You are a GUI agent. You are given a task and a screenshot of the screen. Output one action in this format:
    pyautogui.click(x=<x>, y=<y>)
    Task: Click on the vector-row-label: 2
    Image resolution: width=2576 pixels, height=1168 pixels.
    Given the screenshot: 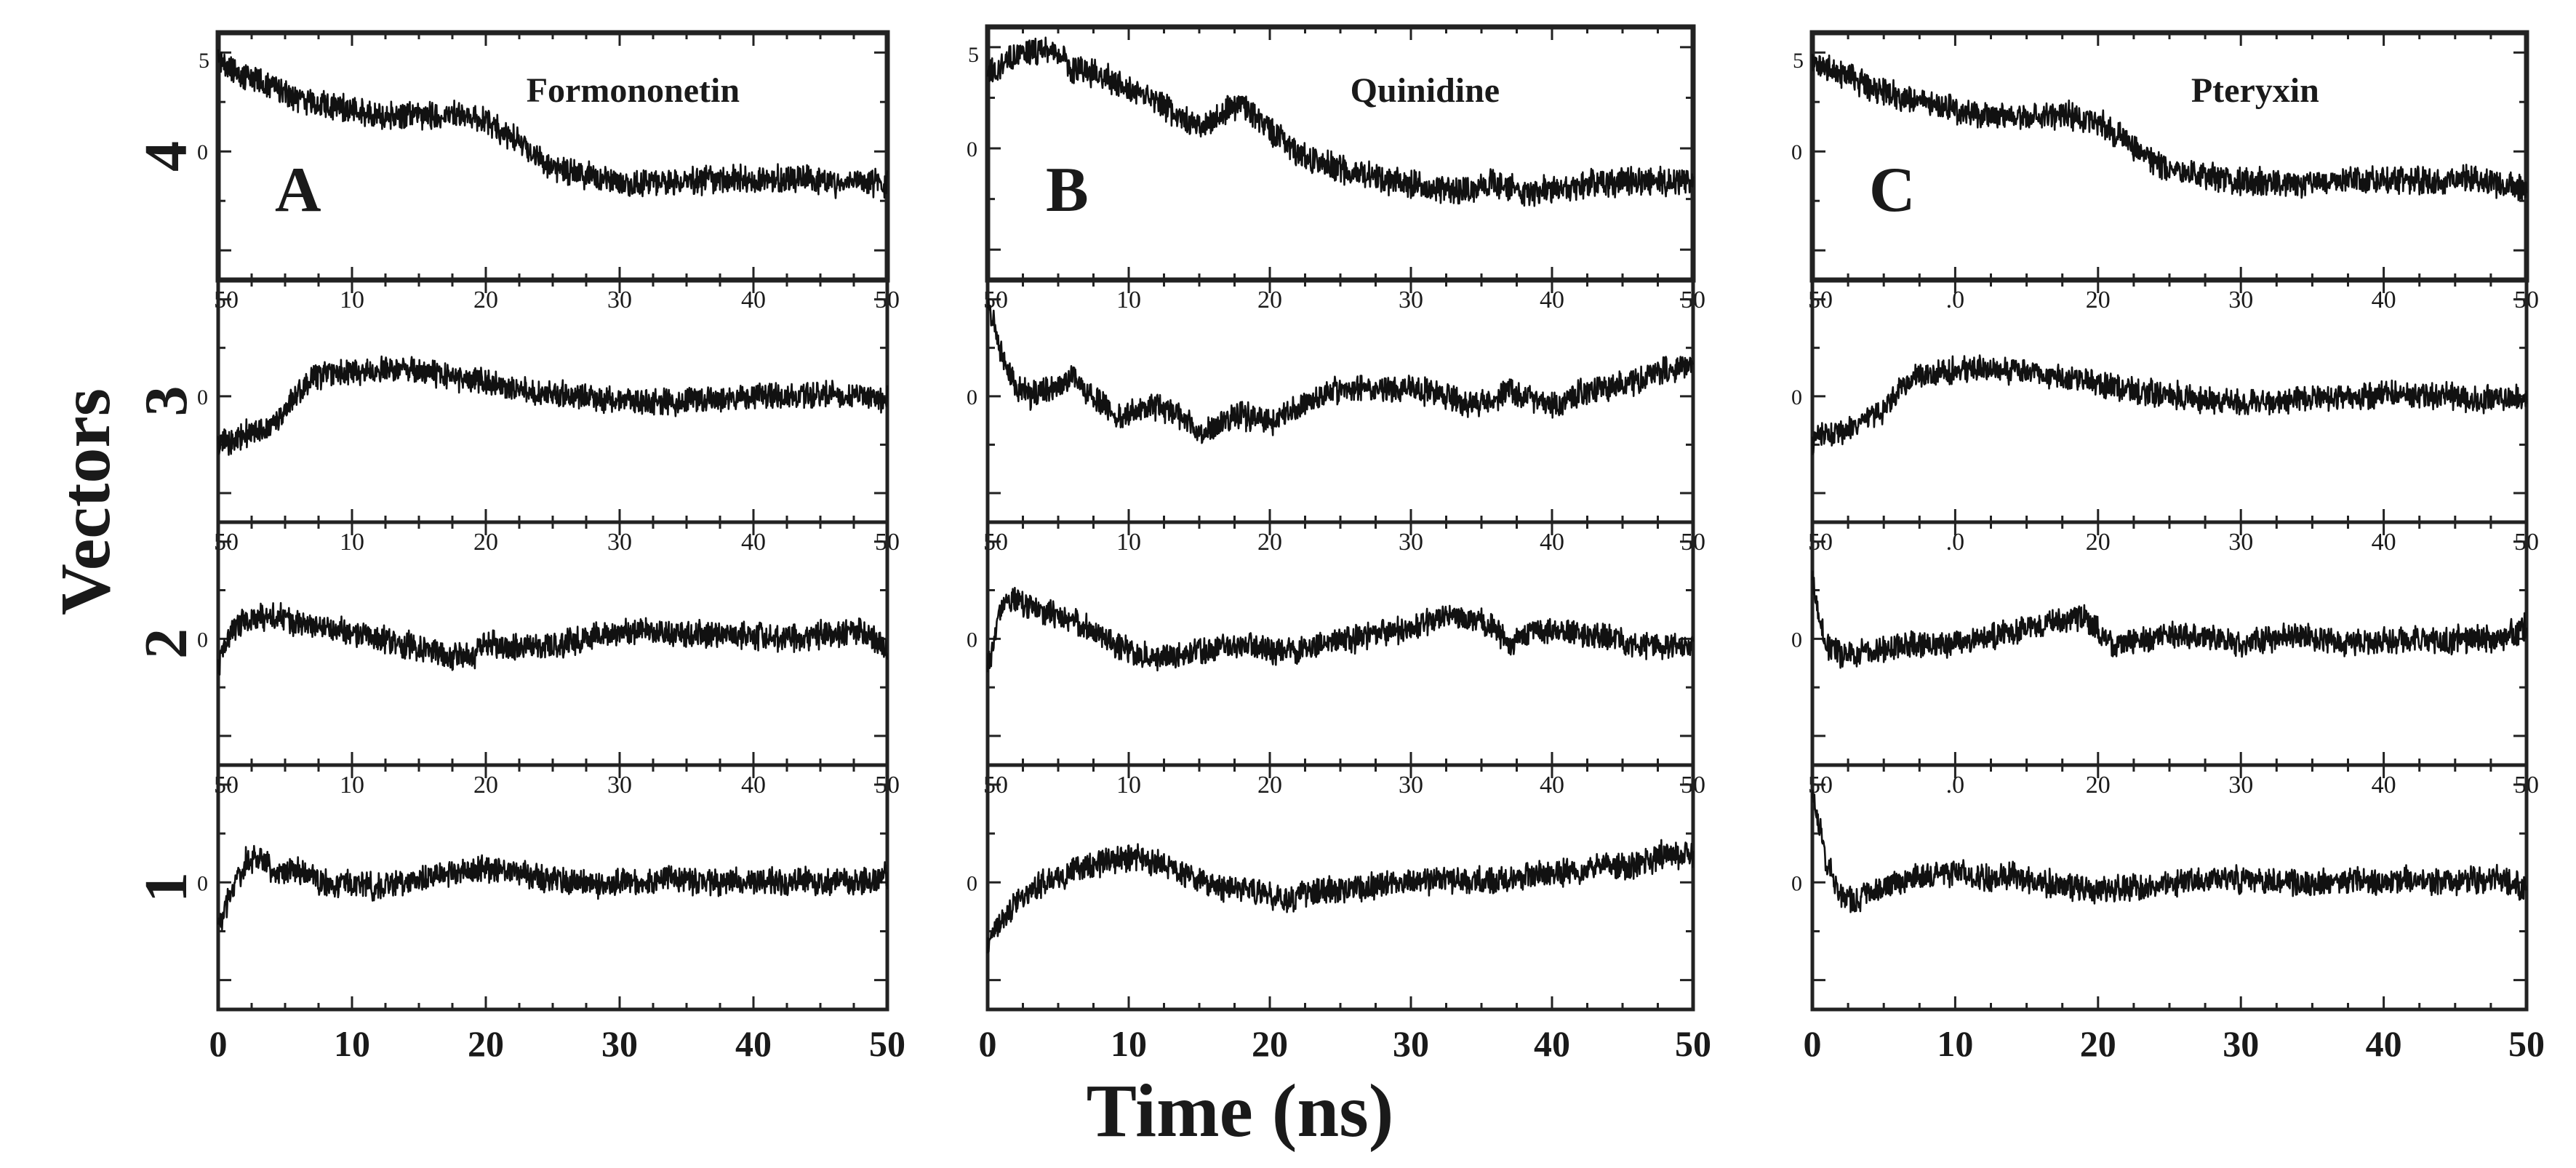 What is the action you would take?
    pyautogui.click(x=166, y=643)
    